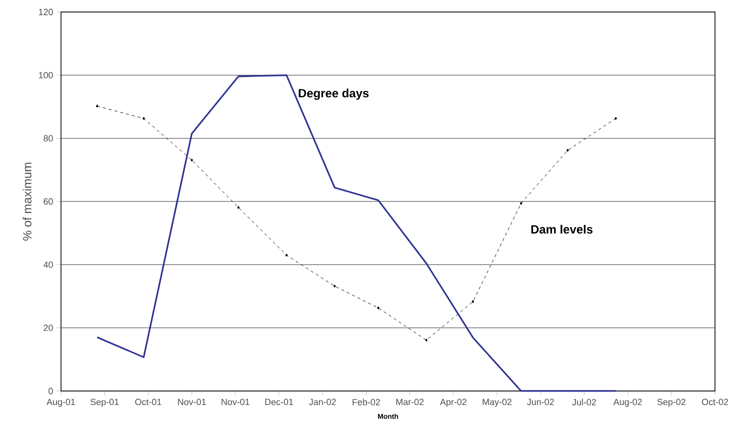 This screenshot has width=732, height=436. Describe the element at coordinates (562, 229) in the screenshot. I see `series-label: Dam levels` at that location.